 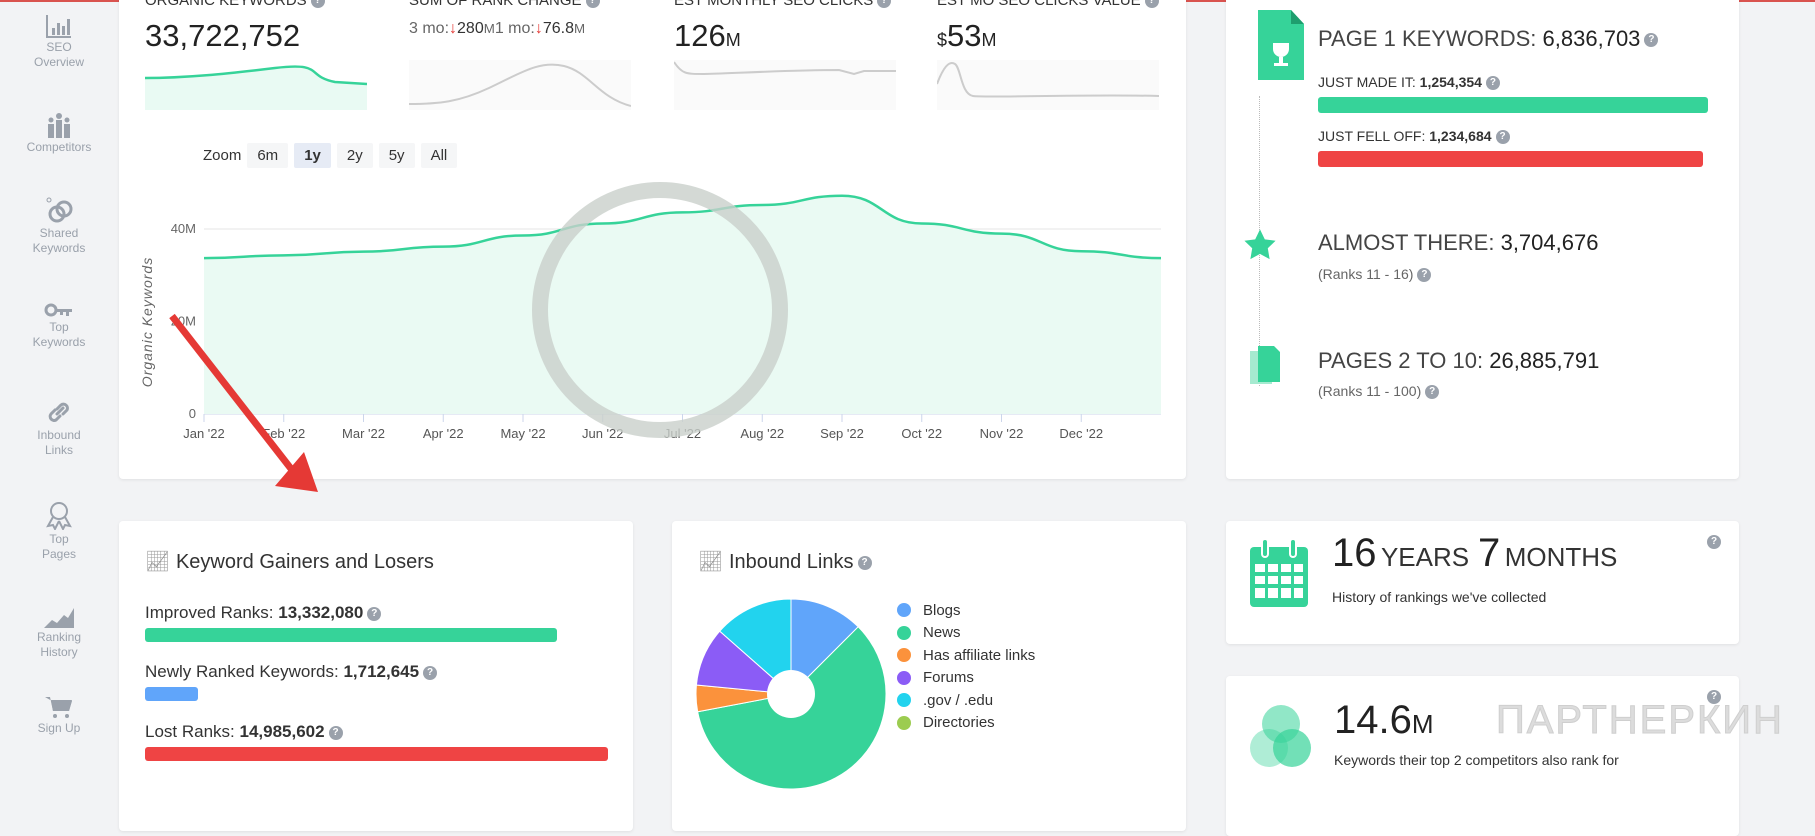 What do you see at coordinates (966, 633) in the screenshot?
I see `legend-news: News` at bounding box center [966, 633].